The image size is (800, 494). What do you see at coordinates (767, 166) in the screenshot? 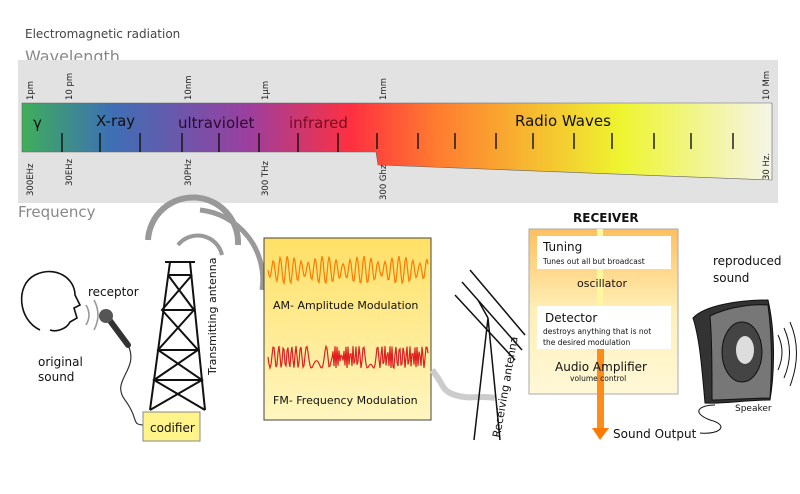
I see `freq-tick-30Hz: 30 Hz.` at bounding box center [767, 166].